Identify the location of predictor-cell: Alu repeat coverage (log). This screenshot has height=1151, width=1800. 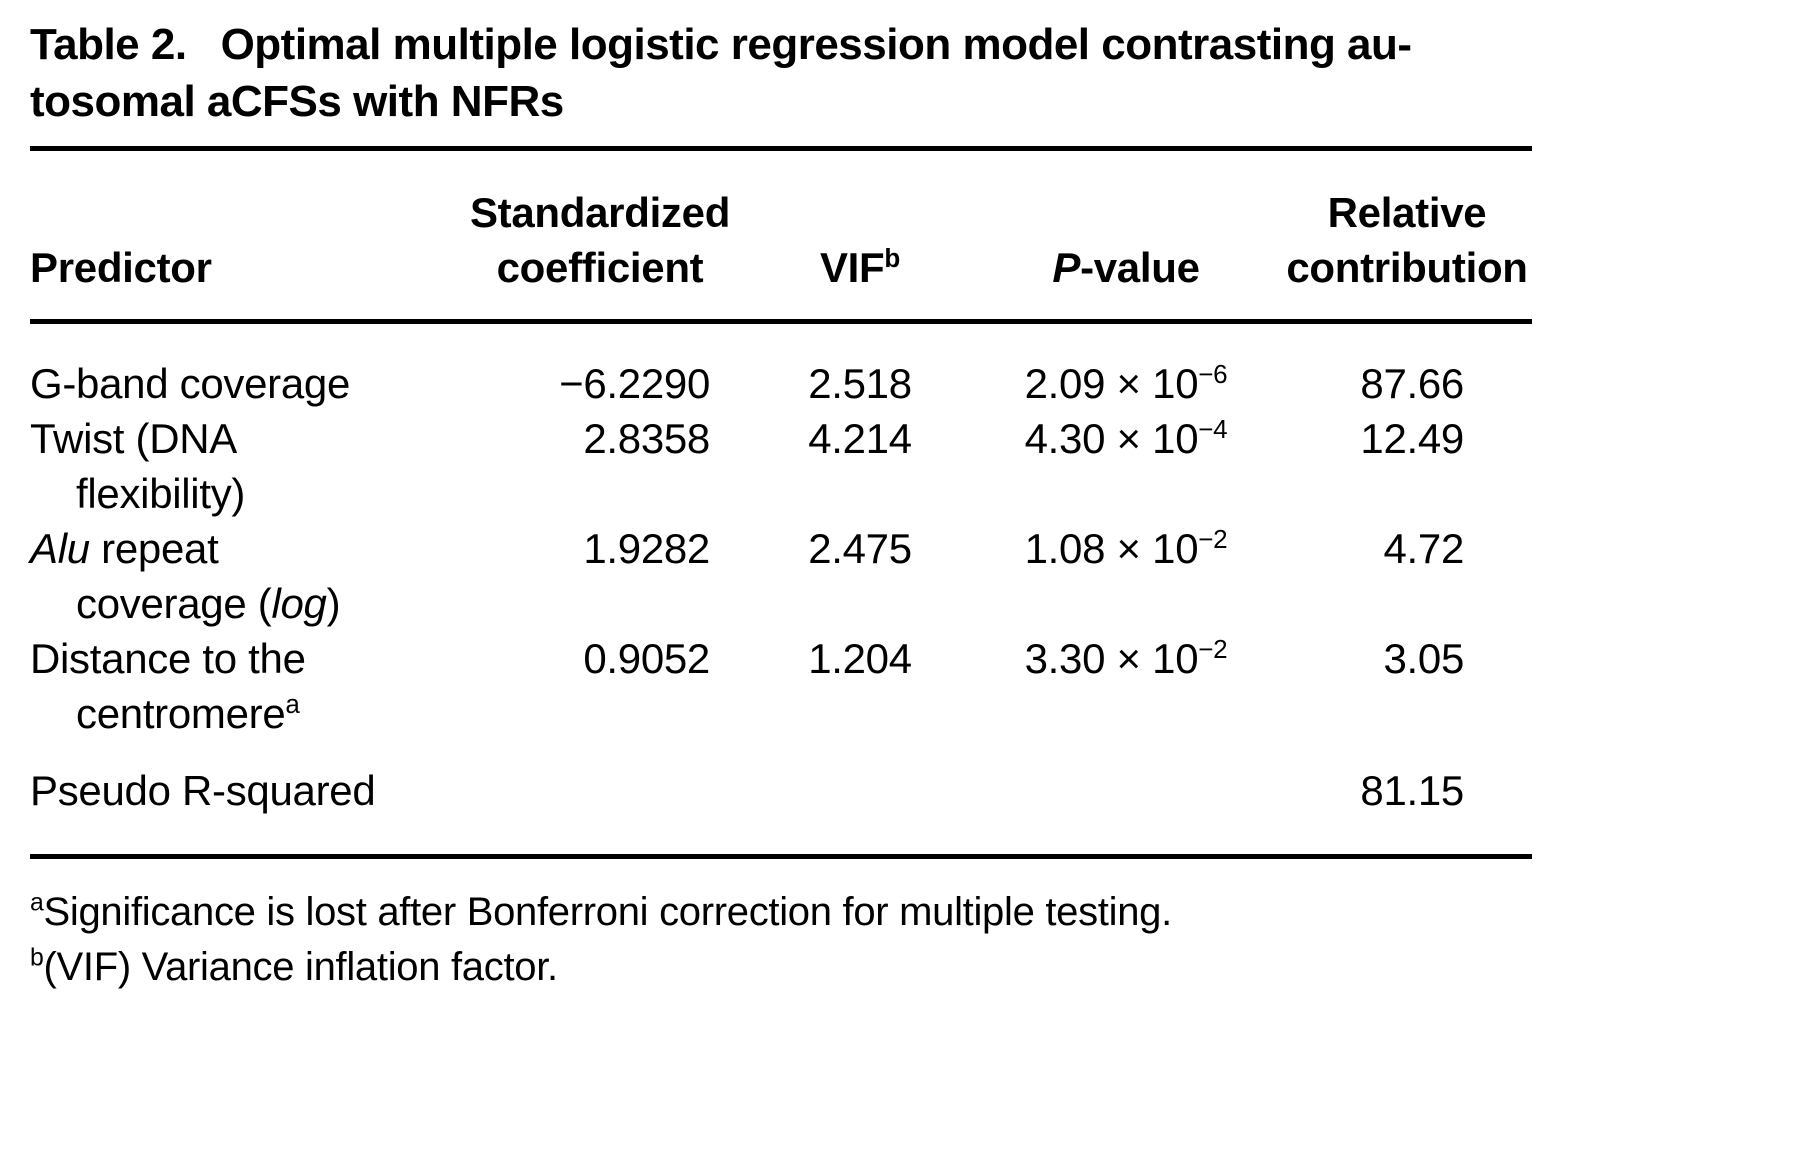
(240, 576).